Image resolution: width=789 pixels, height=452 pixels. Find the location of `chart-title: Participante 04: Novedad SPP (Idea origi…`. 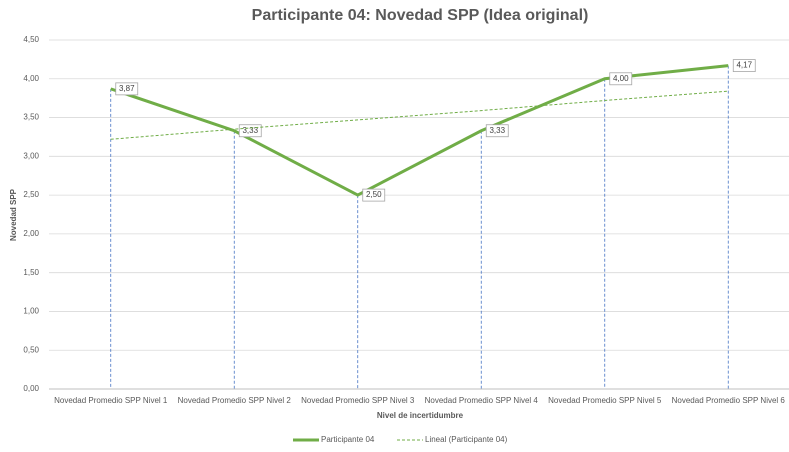

chart-title: Participante 04: Novedad SPP (Idea origi… is located at coordinates (420, 15).